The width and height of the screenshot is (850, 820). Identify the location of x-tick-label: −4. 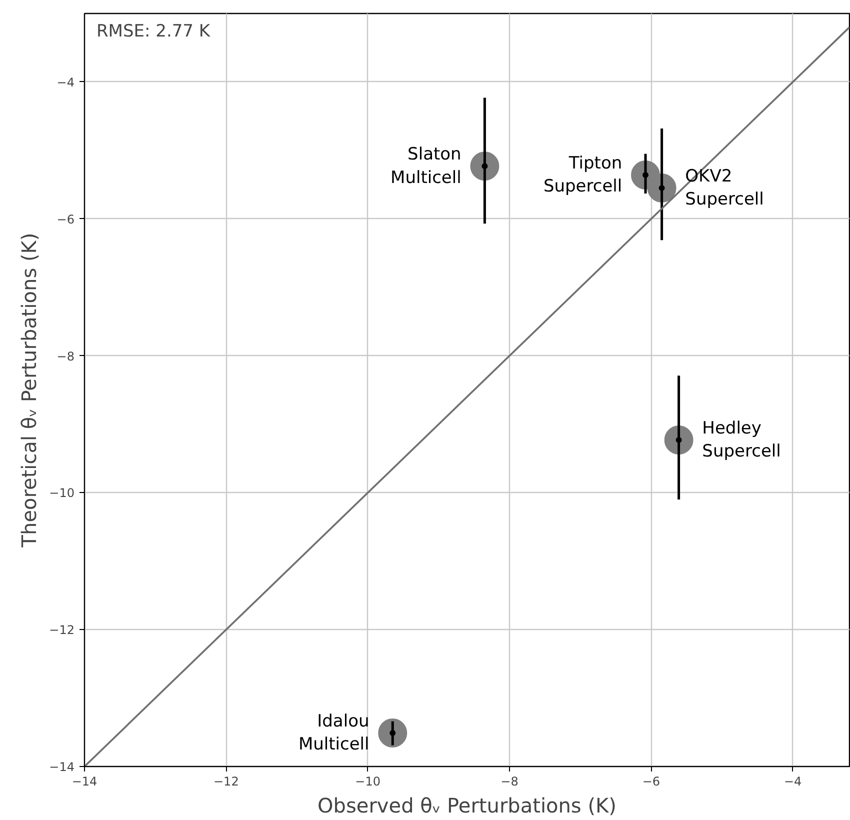
(793, 781).